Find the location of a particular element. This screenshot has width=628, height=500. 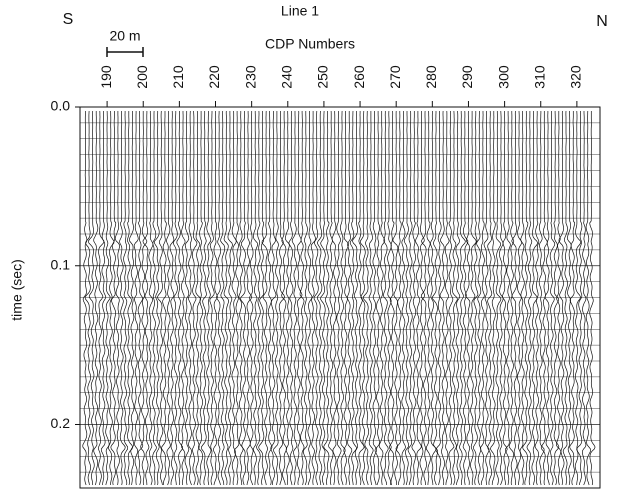

left-direction: S is located at coordinates (68, 19).